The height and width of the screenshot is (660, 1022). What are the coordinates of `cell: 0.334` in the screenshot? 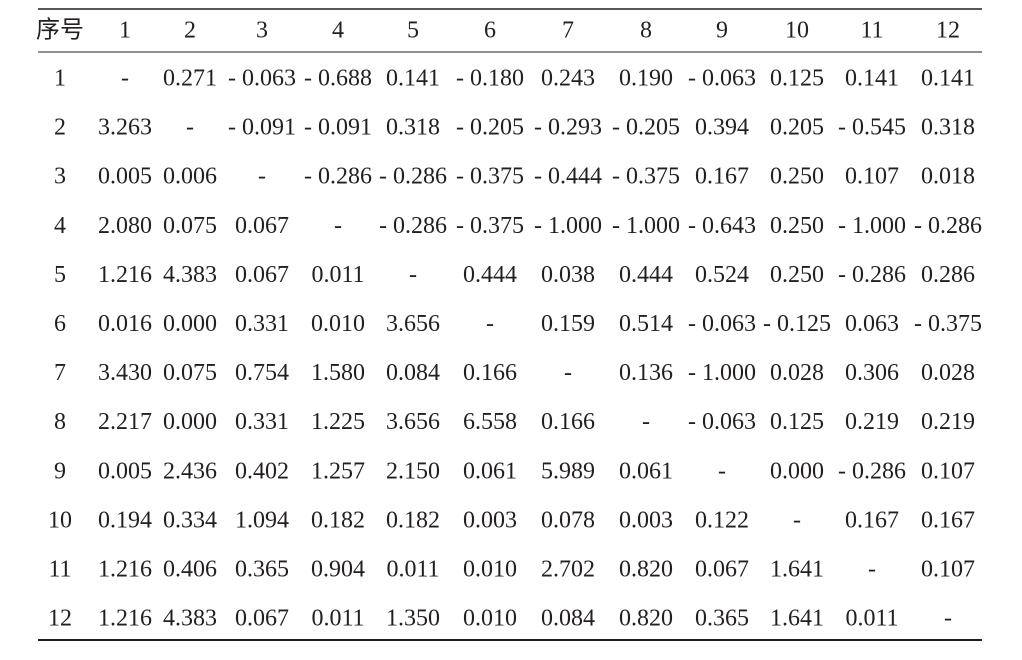 It's located at (190, 520).